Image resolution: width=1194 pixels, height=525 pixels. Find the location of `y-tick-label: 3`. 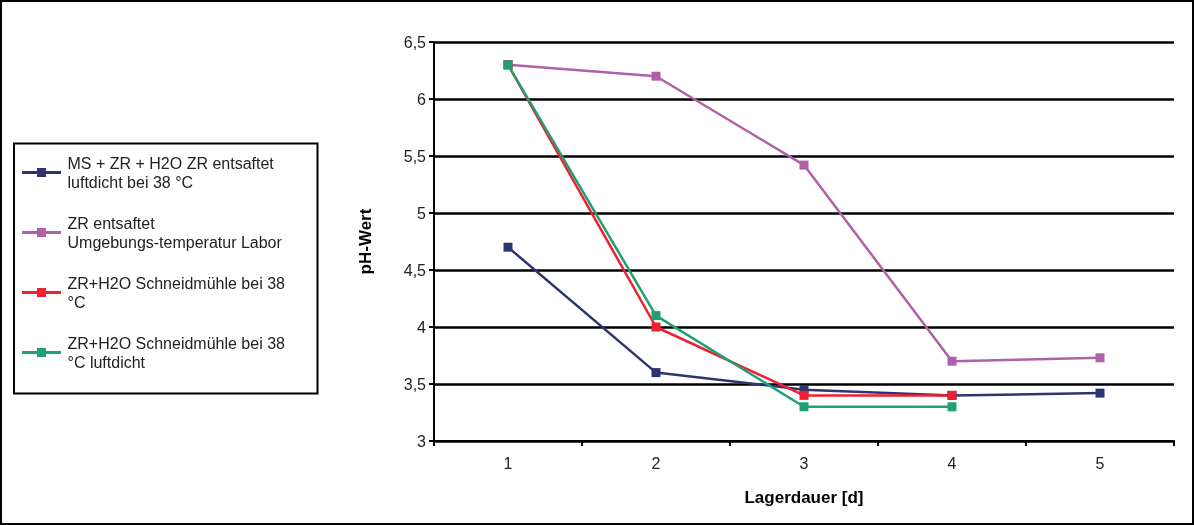

y-tick-label: 3 is located at coordinates (422, 441).